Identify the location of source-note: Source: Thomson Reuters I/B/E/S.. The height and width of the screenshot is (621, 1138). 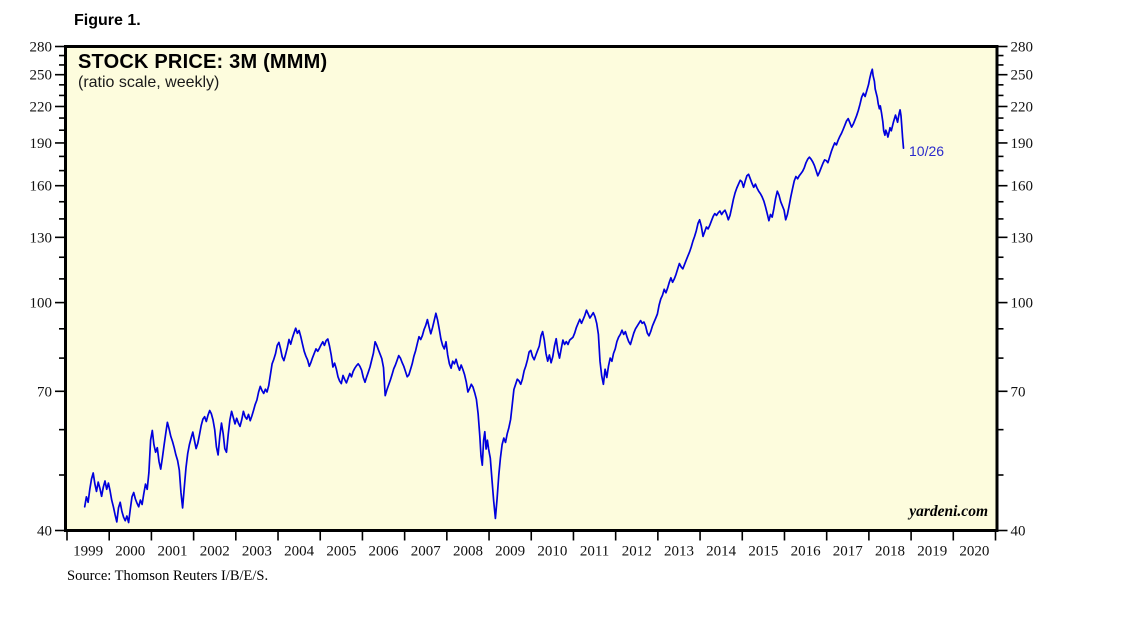
(168, 576).